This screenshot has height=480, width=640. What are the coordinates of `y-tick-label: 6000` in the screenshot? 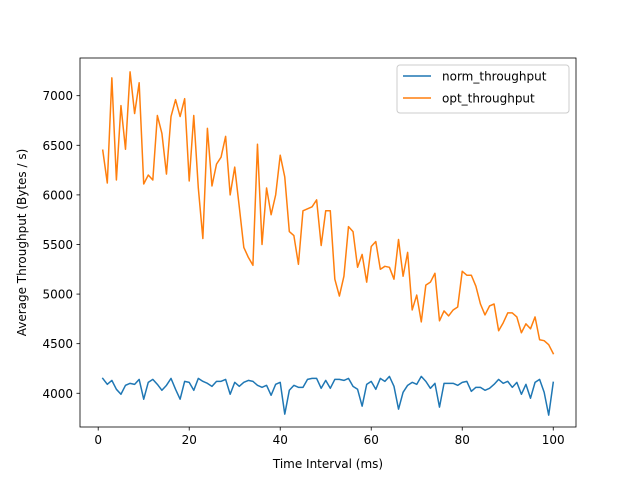 It's located at (57, 195).